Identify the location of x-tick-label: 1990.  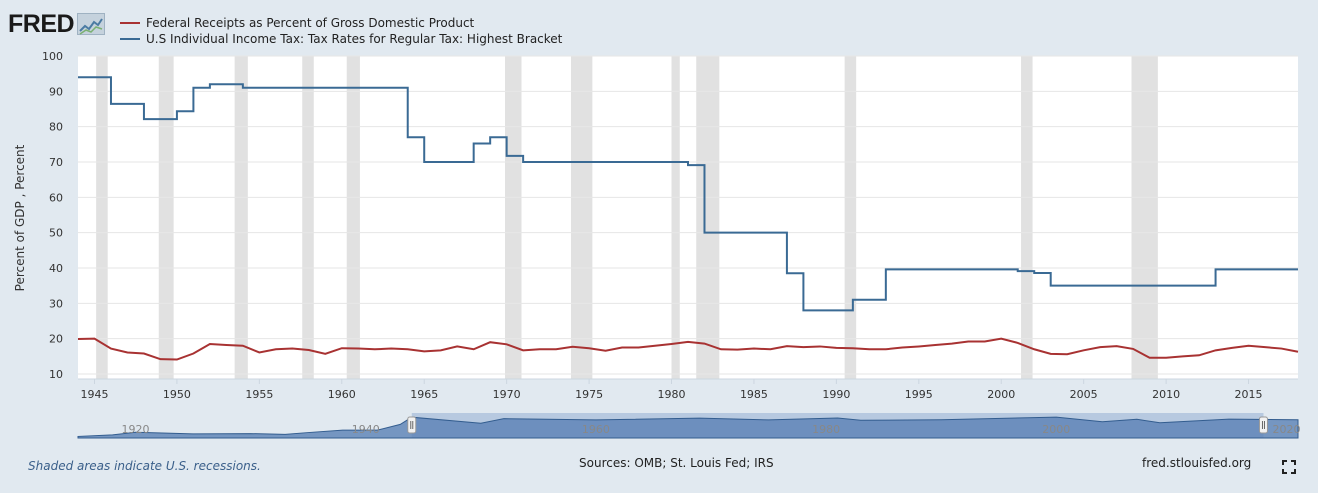
(836, 394).